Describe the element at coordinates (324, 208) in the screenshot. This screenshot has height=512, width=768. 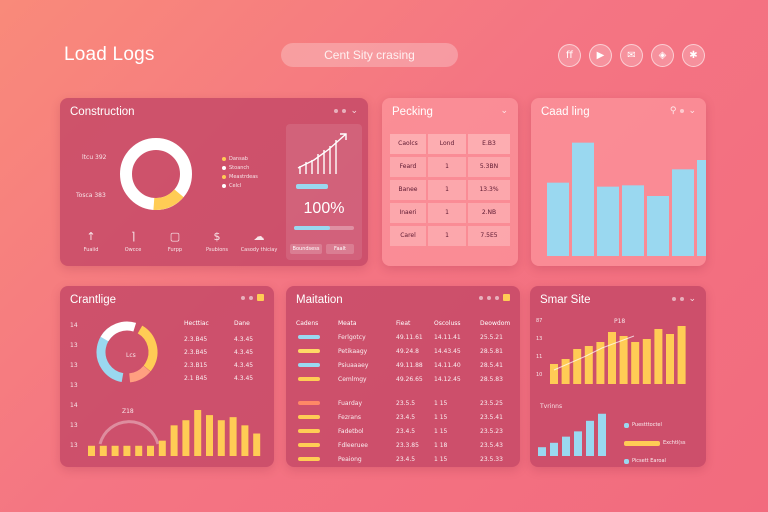
I see `percent-value: 100%` at that location.